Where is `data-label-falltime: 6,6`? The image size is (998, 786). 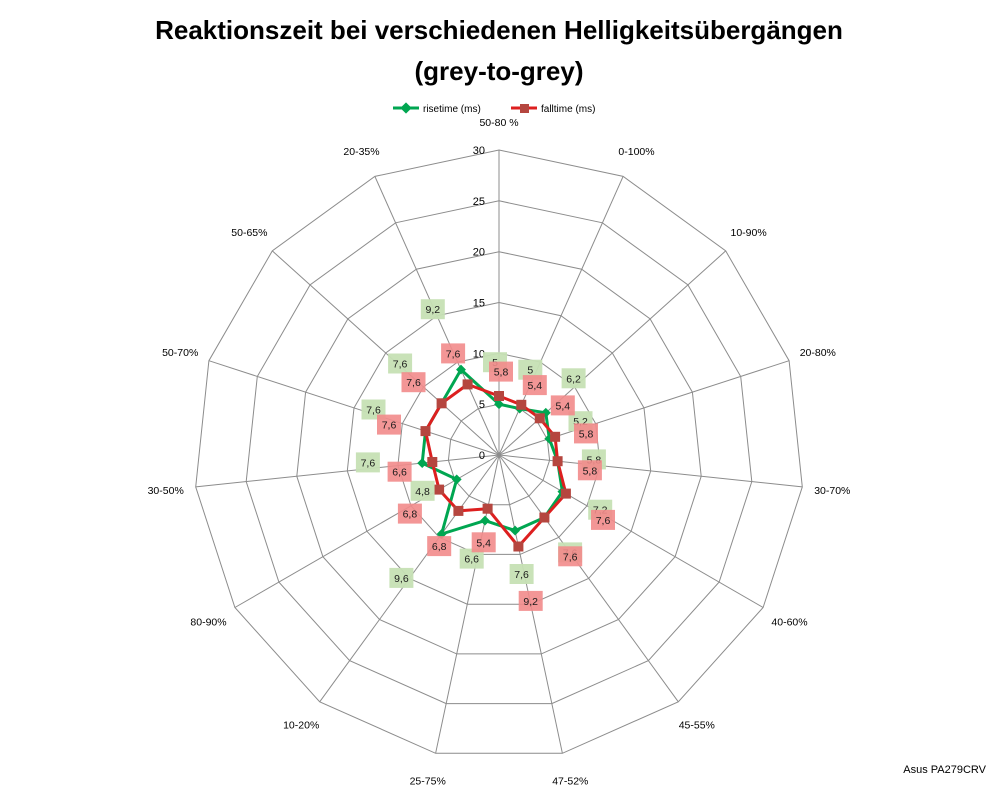 data-label-falltime: 6,6 is located at coordinates (399, 473).